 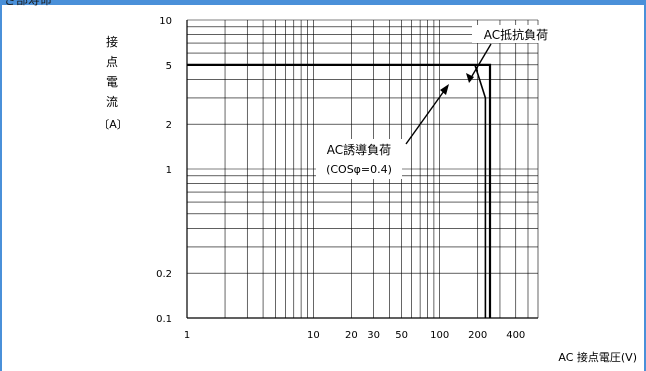 What do you see at coordinates (477, 335) in the screenshot?
I see `x-tick-label: 200` at bounding box center [477, 335].